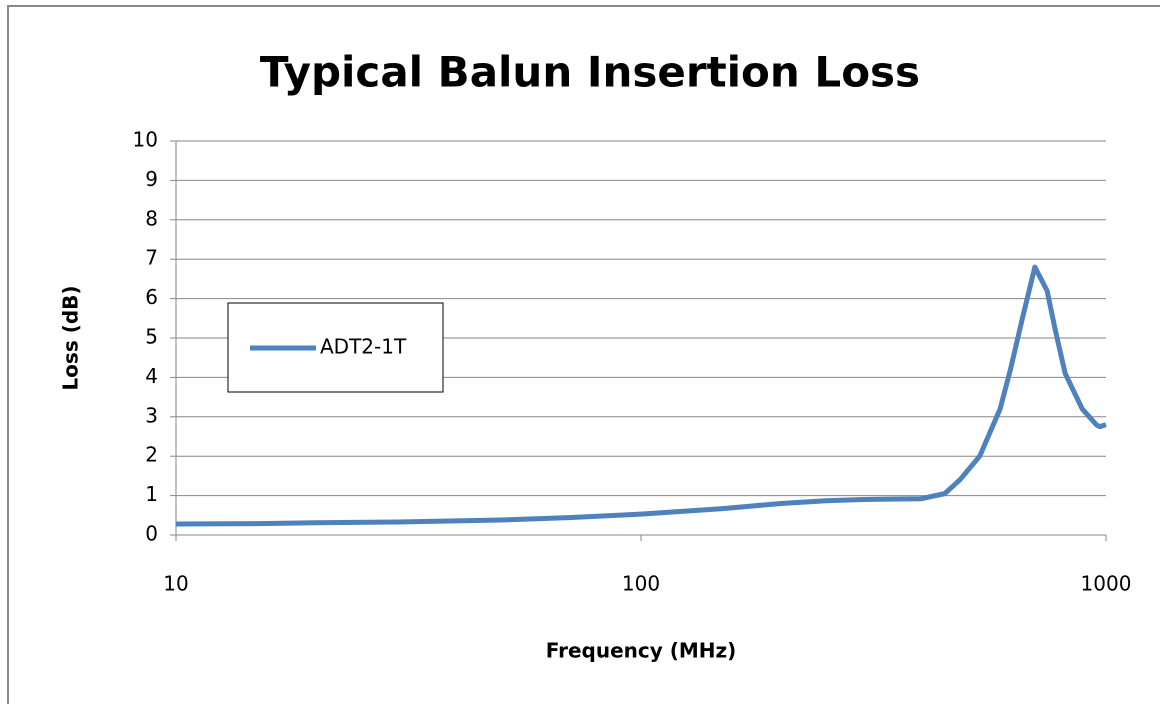 The height and width of the screenshot is (708, 1166). I want to click on x-tick-label: 1000, so click(1106, 584).